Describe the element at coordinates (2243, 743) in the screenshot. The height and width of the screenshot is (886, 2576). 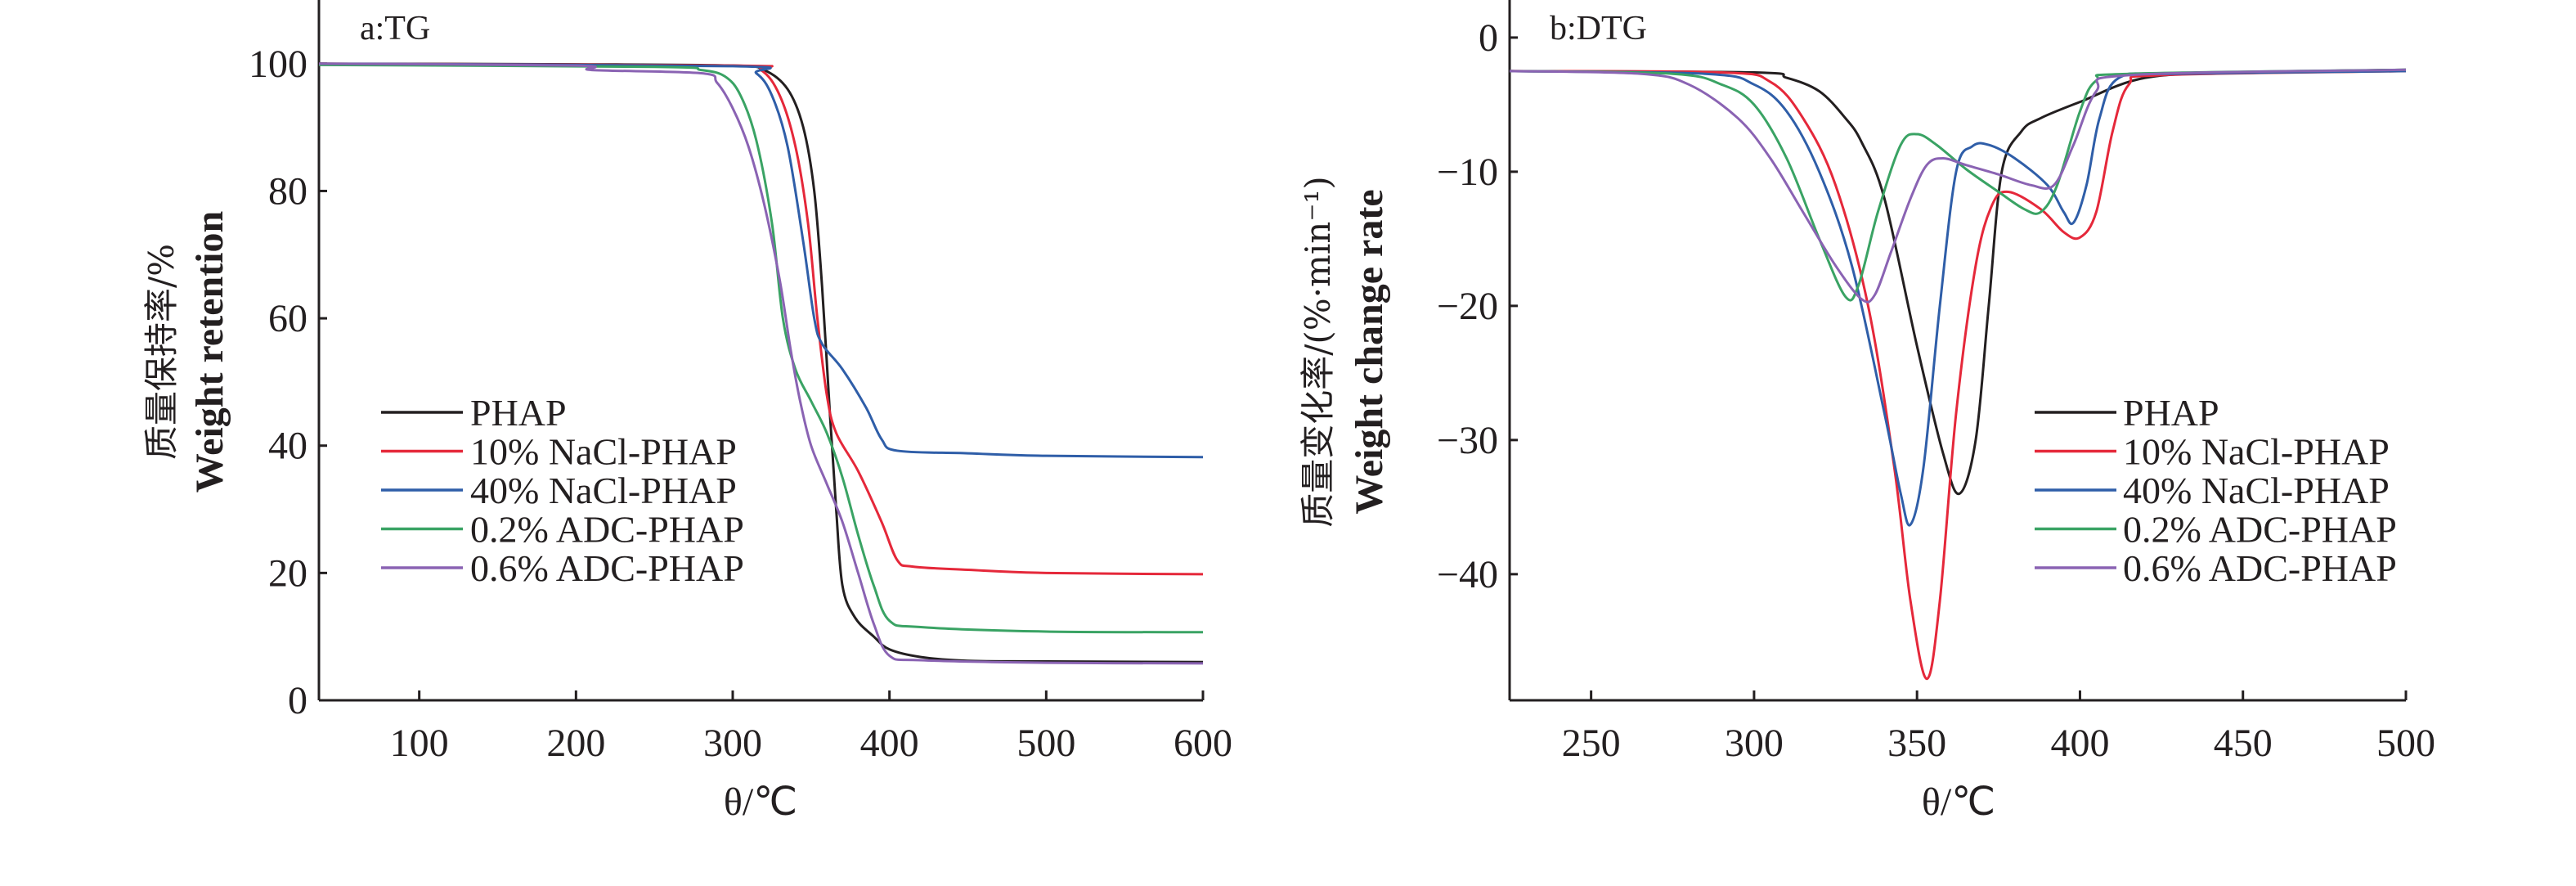
I see `x-tick-label: 450` at that location.